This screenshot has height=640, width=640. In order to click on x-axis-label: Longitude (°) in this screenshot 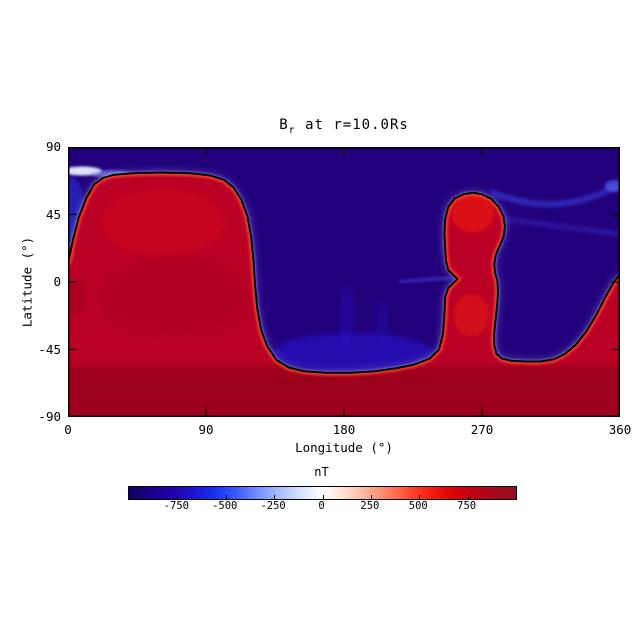, I will do `click(344, 447)`.